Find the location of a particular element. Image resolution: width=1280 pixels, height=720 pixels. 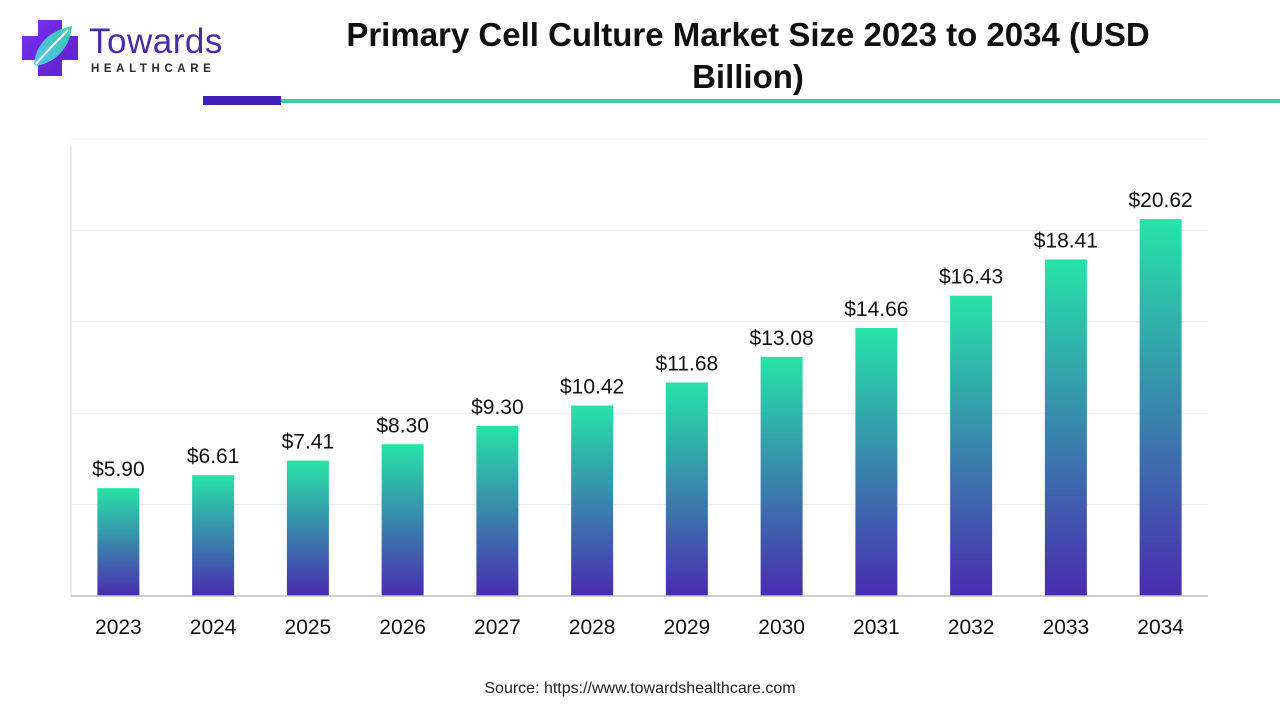

value-label-2031: $14.66 is located at coordinates (876, 309).